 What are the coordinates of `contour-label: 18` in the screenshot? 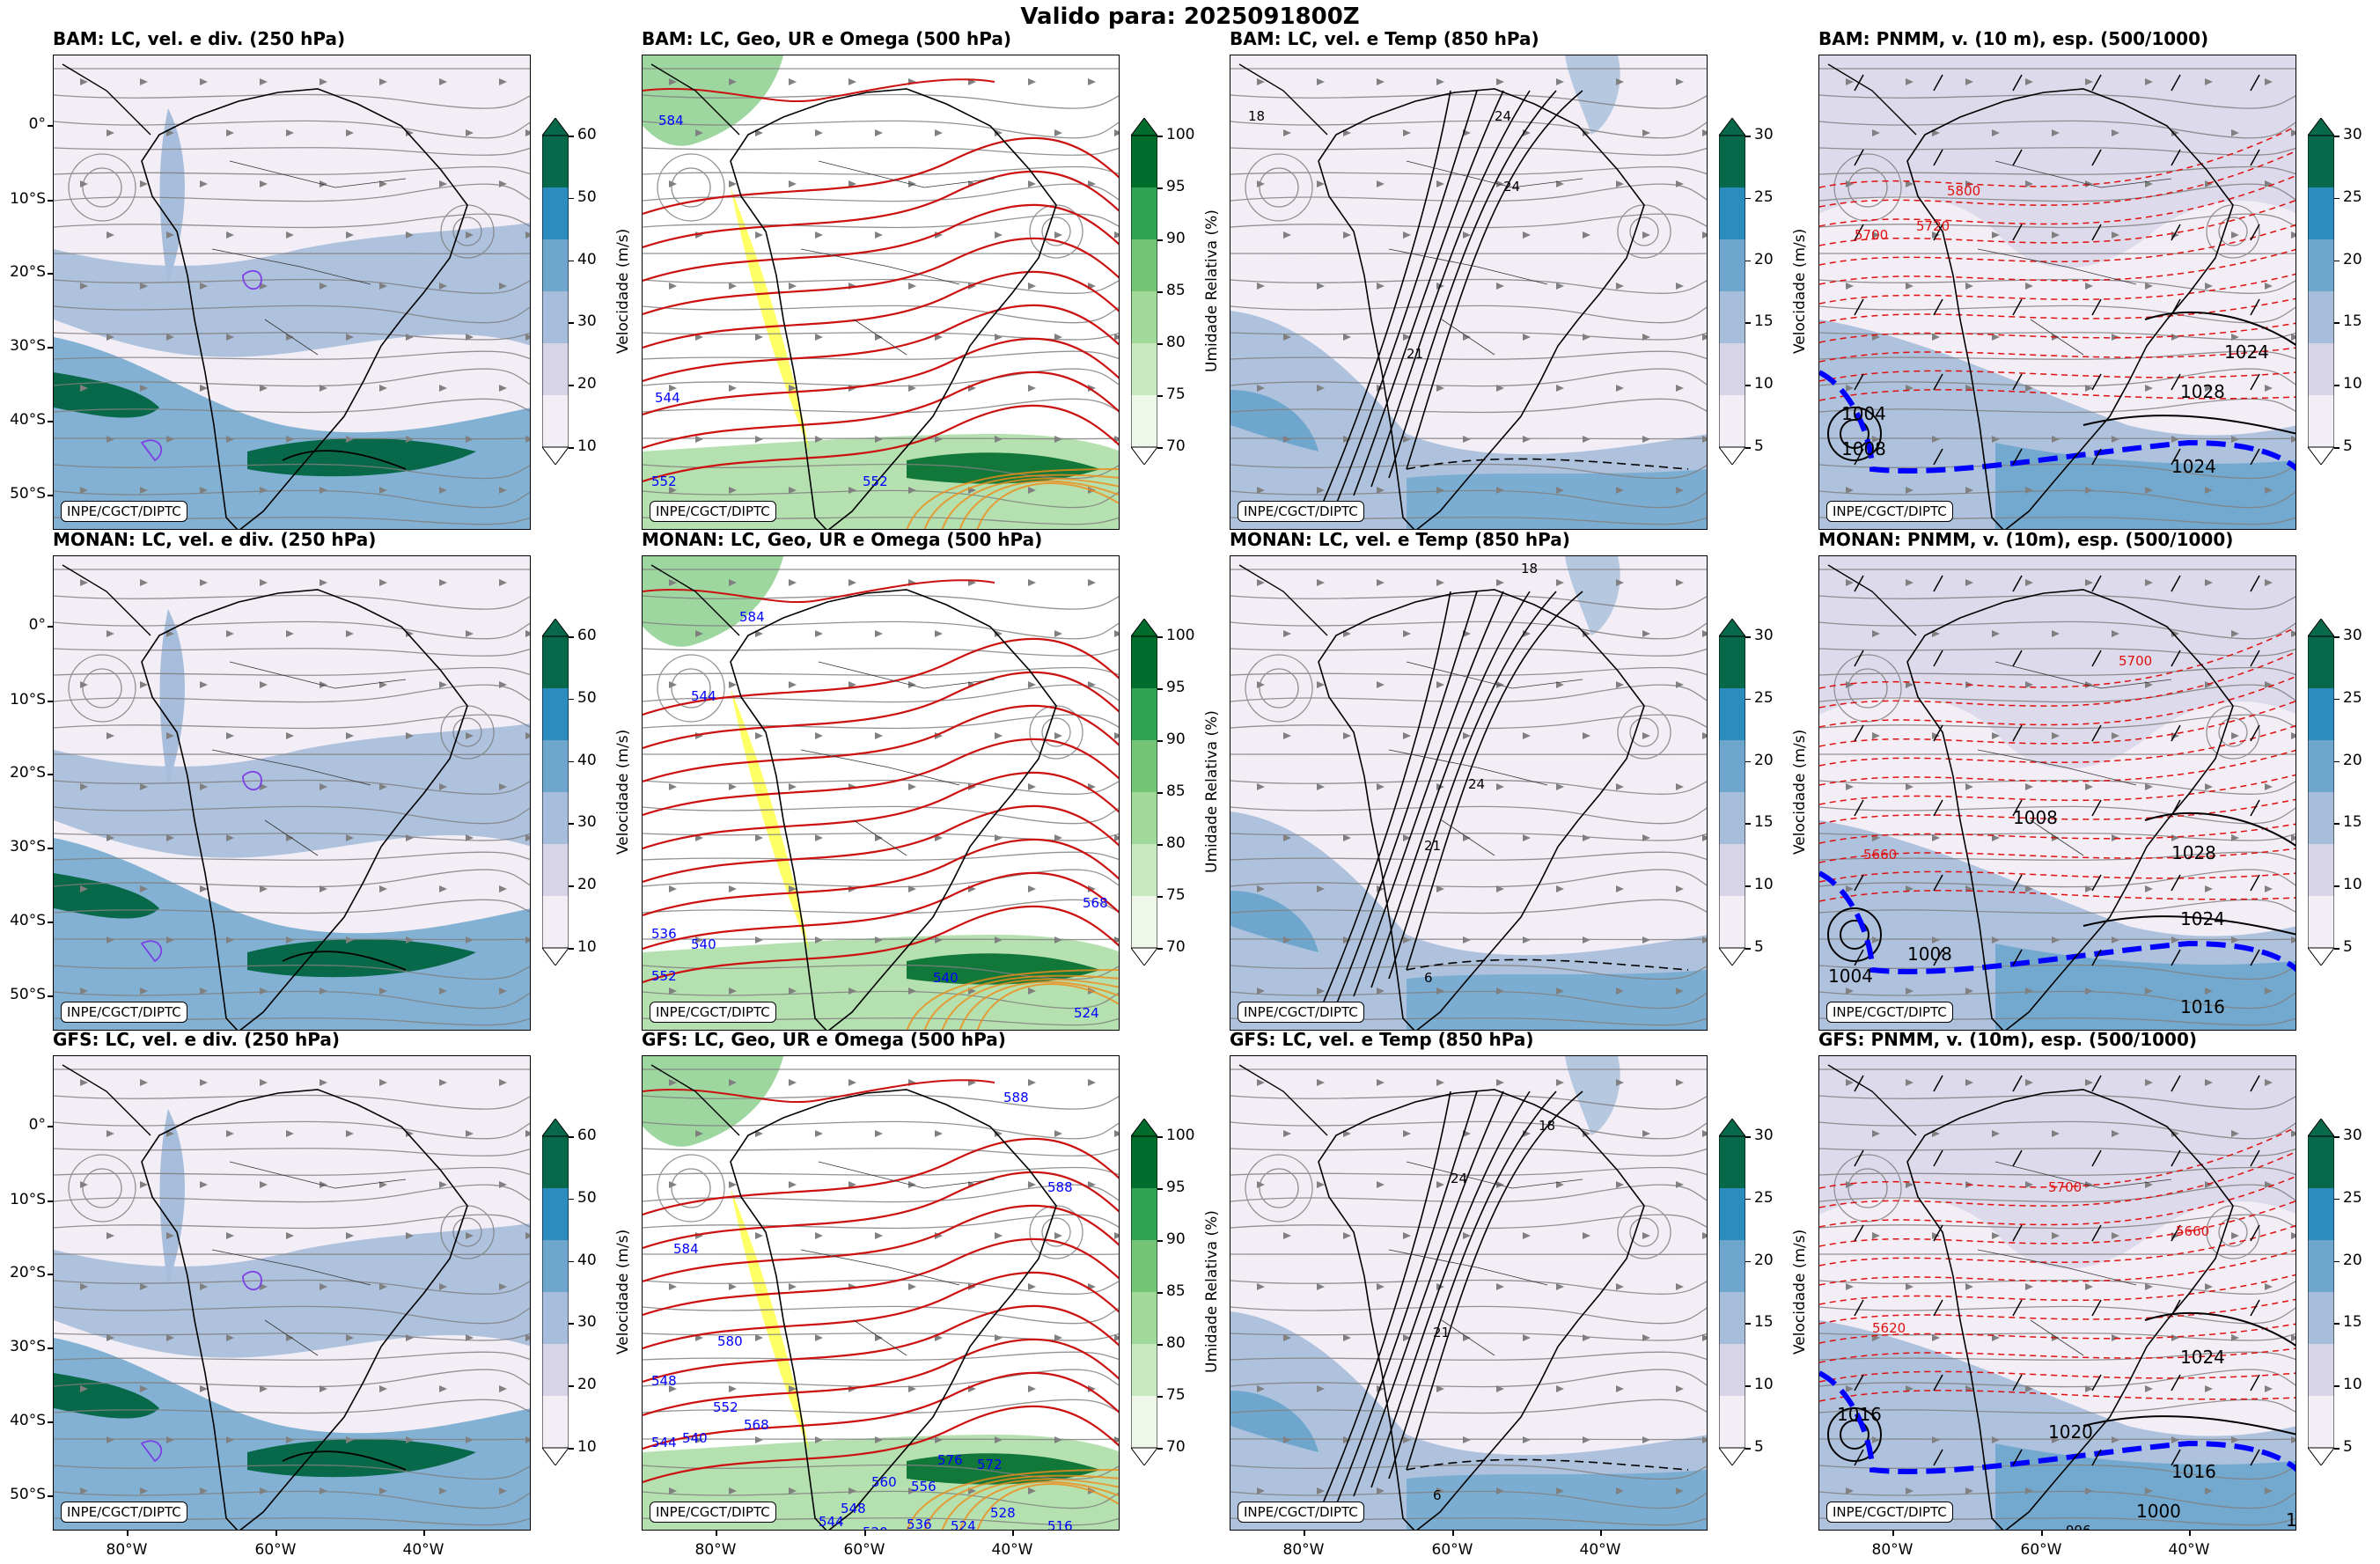 It's located at (1256, 116).